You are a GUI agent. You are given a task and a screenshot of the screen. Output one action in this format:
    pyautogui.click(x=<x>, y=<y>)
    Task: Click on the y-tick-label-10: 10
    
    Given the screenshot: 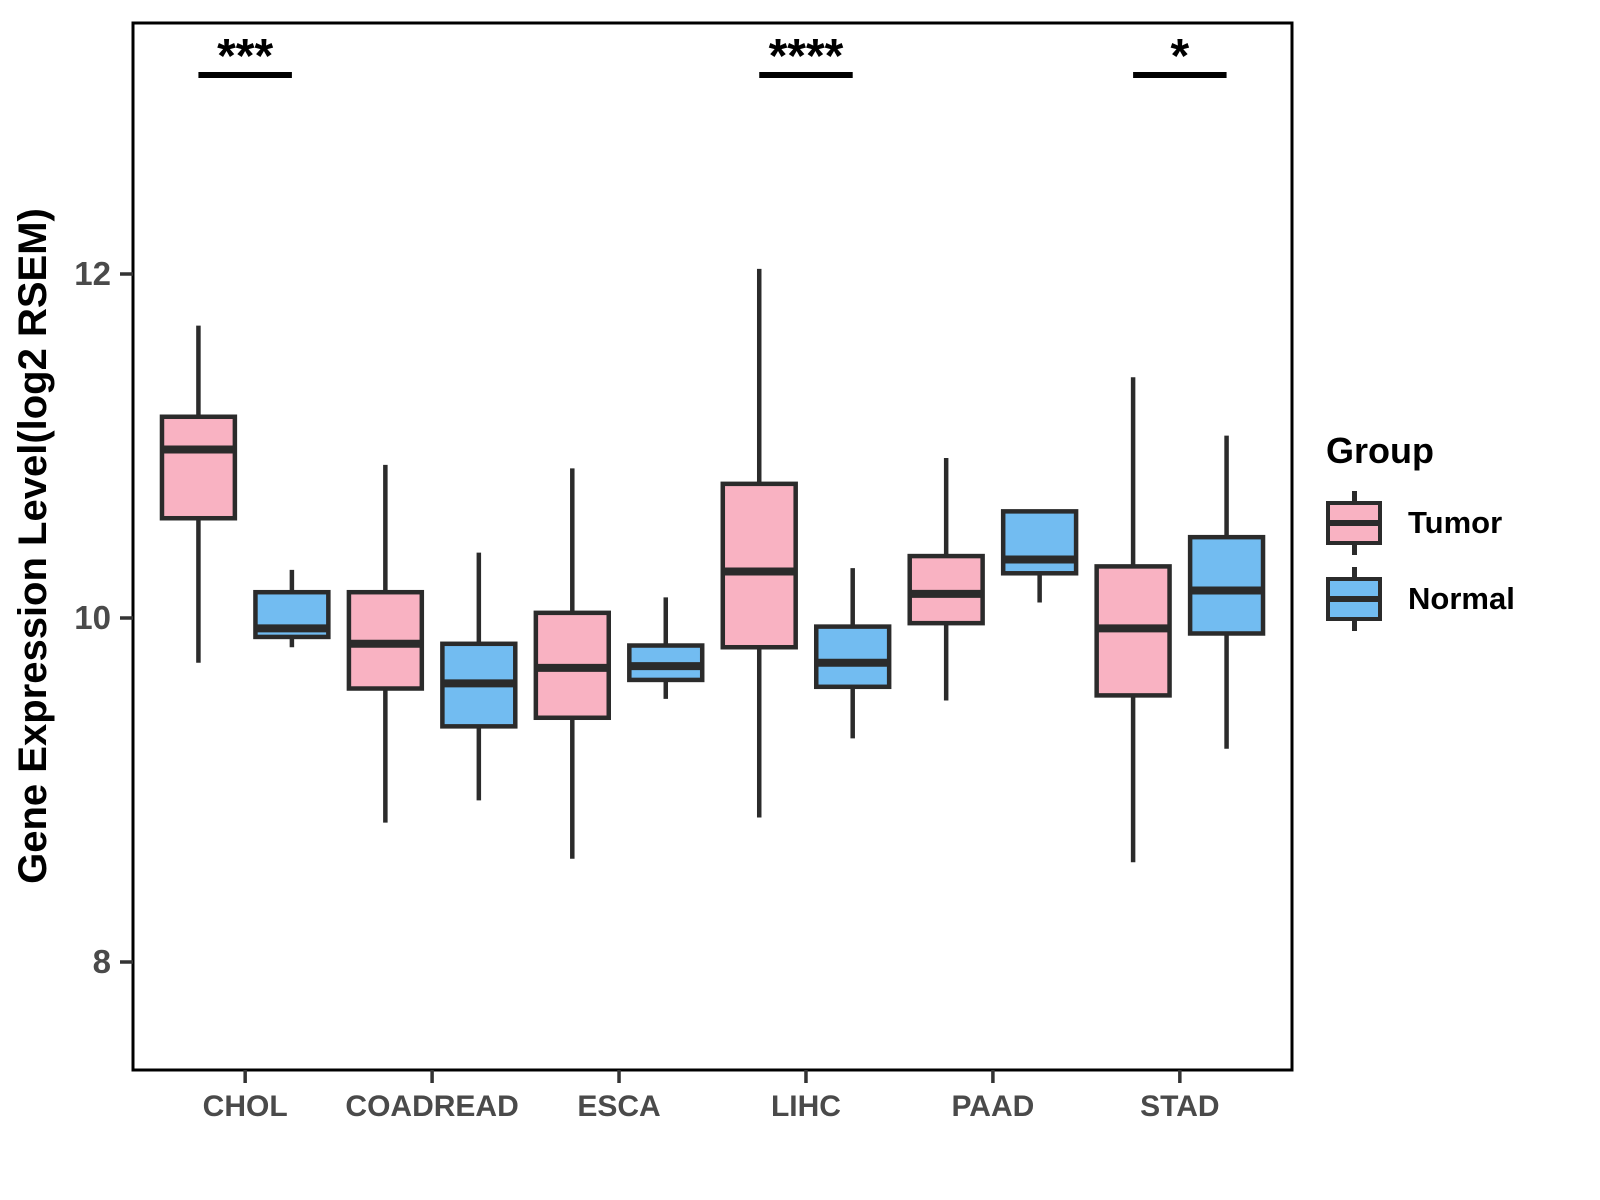 What is the action you would take?
    pyautogui.click(x=92, y=617)
    